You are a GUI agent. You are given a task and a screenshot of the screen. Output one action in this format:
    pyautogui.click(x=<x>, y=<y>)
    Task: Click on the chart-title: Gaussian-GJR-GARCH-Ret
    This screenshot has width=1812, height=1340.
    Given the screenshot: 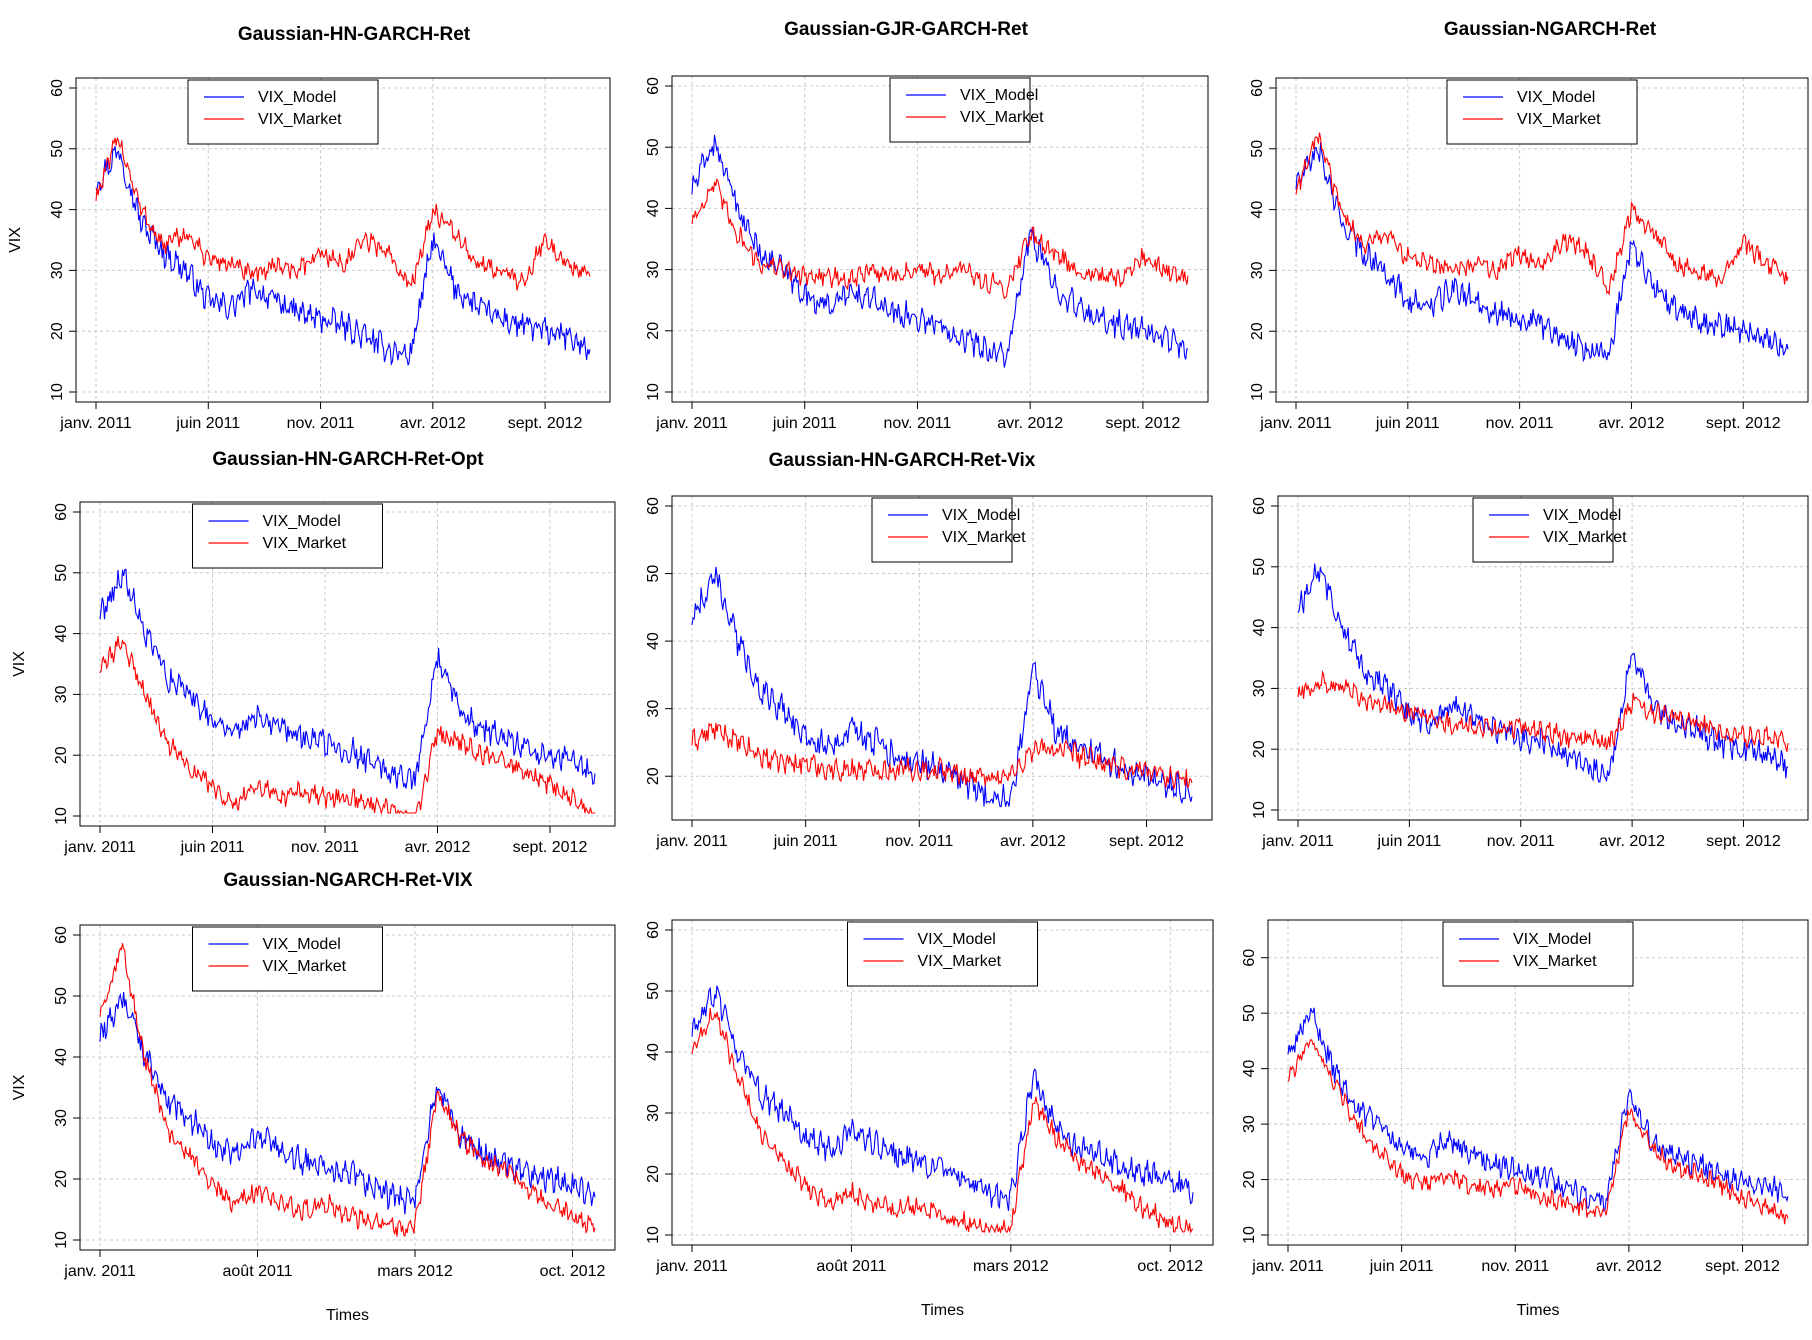 What is the action you would take?
    pyautogui.click(x=906, y=29)
    